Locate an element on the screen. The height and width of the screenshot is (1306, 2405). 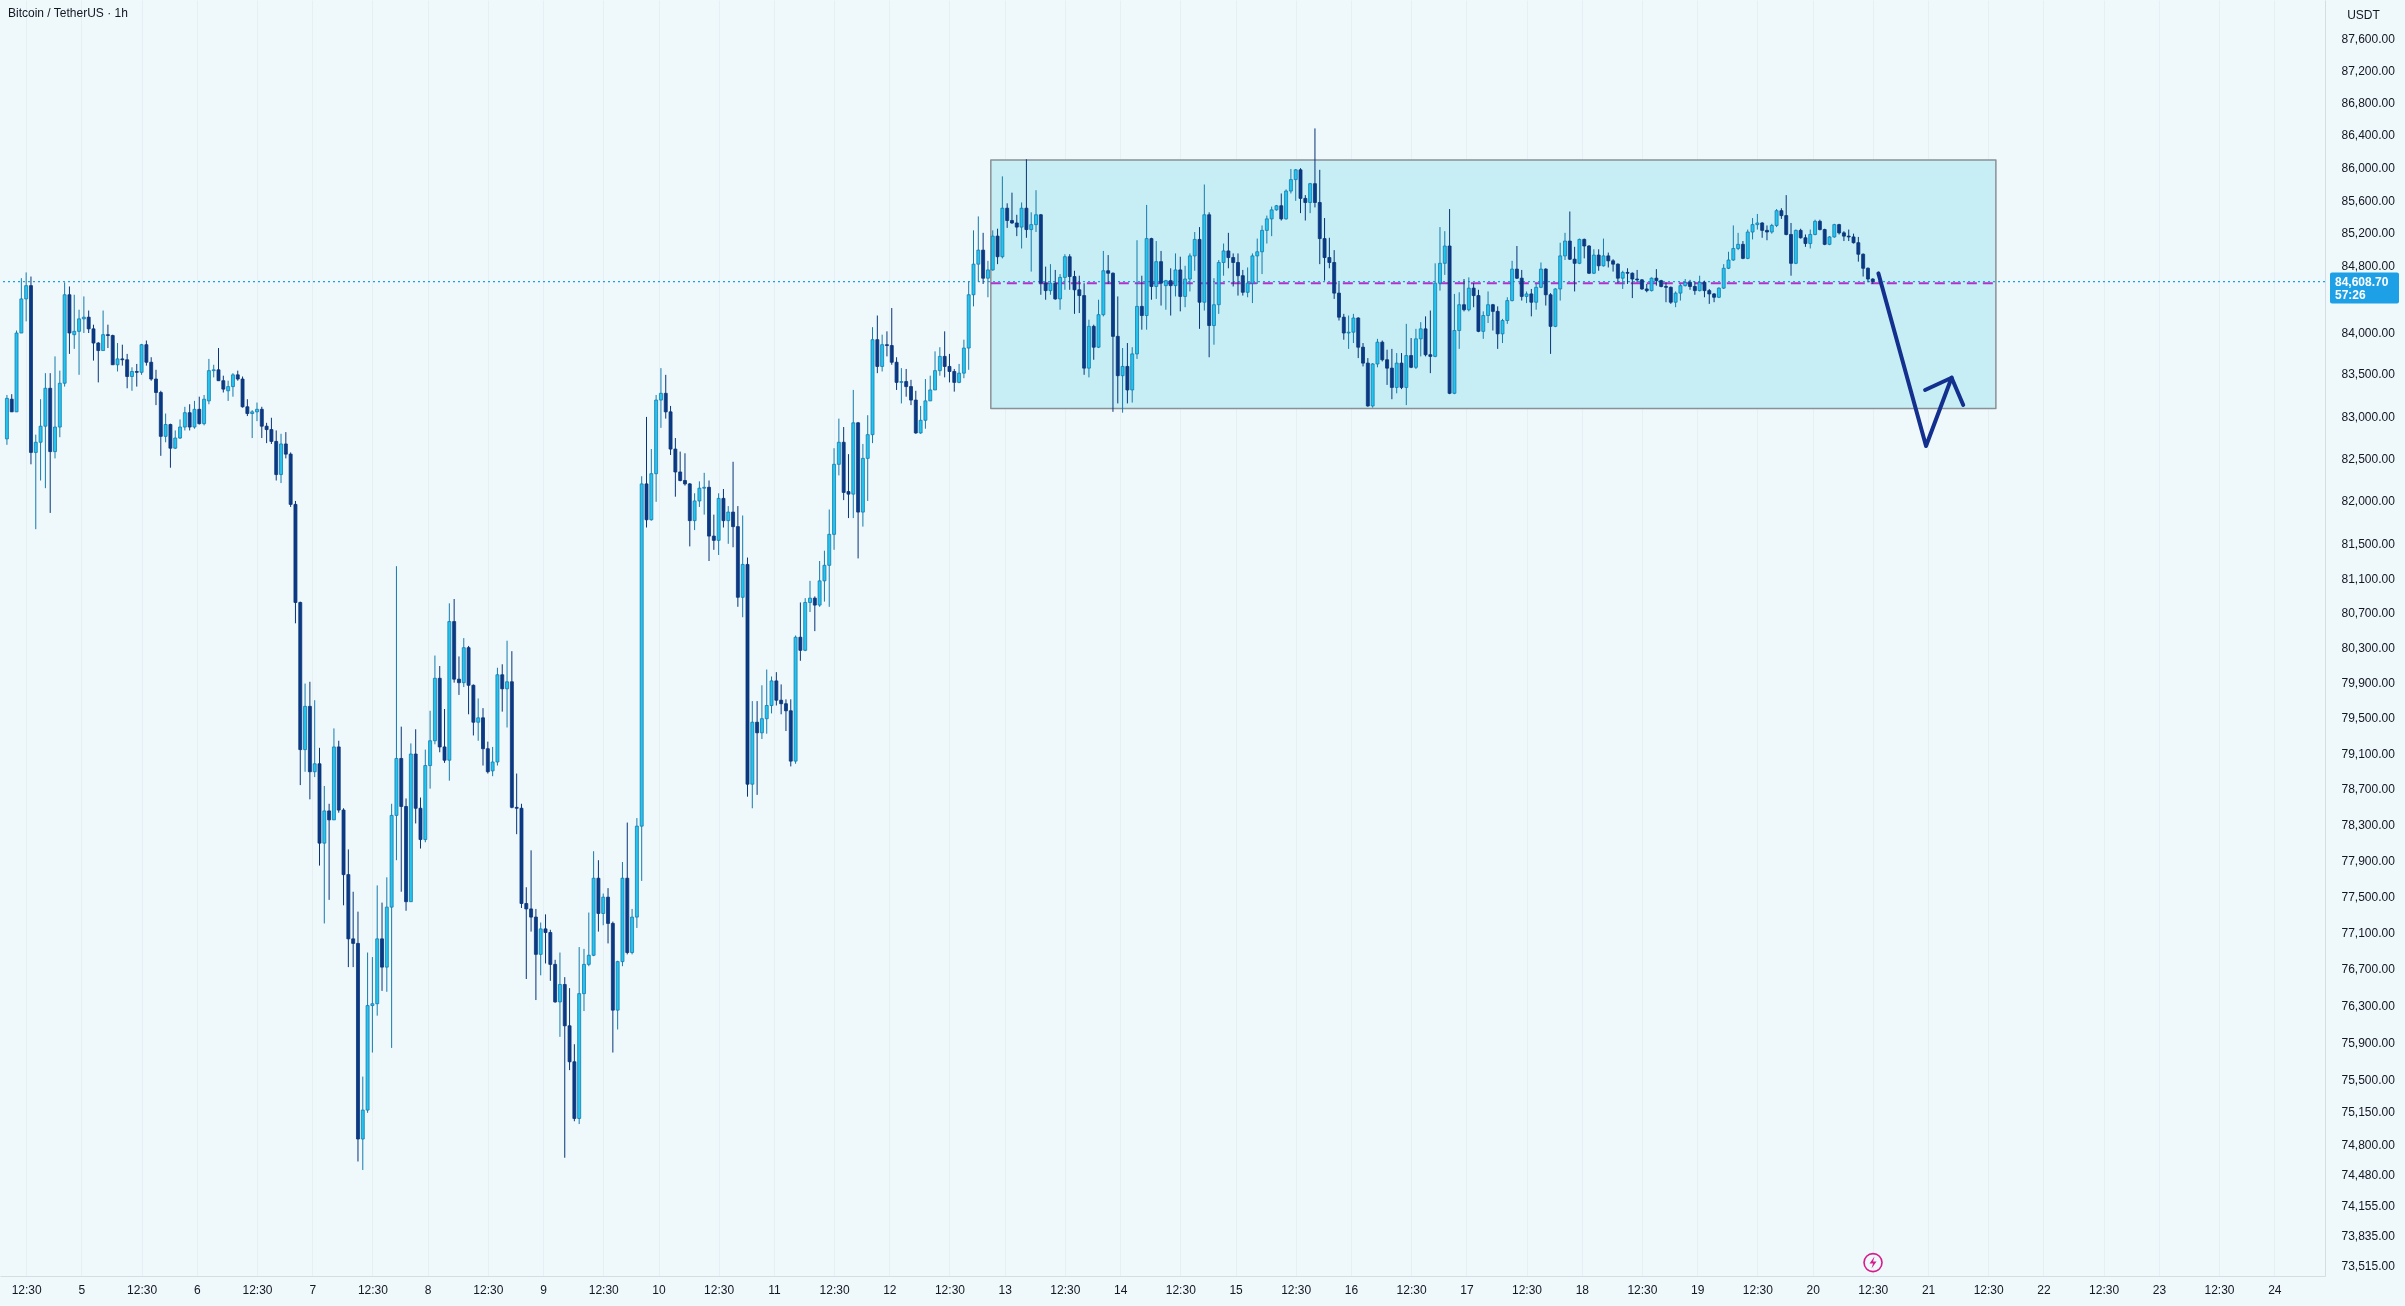
x-tick-label: 10 is located at coordinates (659, 1289).